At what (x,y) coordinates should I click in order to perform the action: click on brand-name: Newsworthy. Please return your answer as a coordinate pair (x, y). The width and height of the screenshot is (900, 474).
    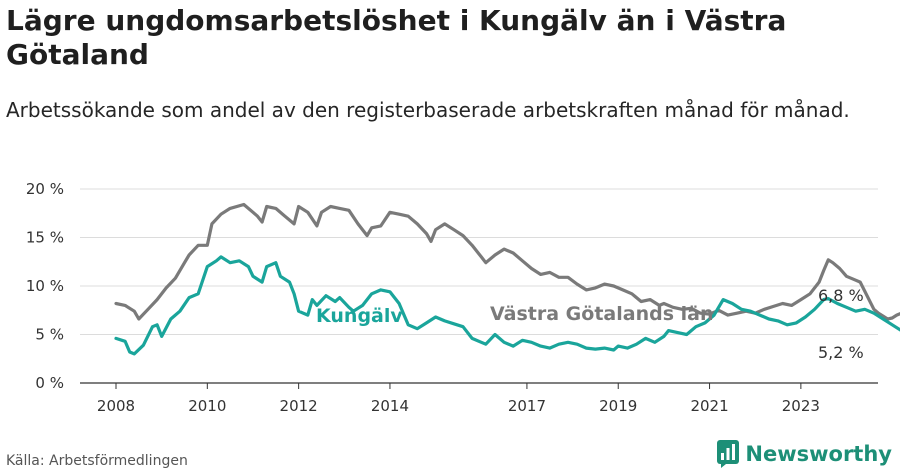
    Looking at the image, I should click on (818, 454).